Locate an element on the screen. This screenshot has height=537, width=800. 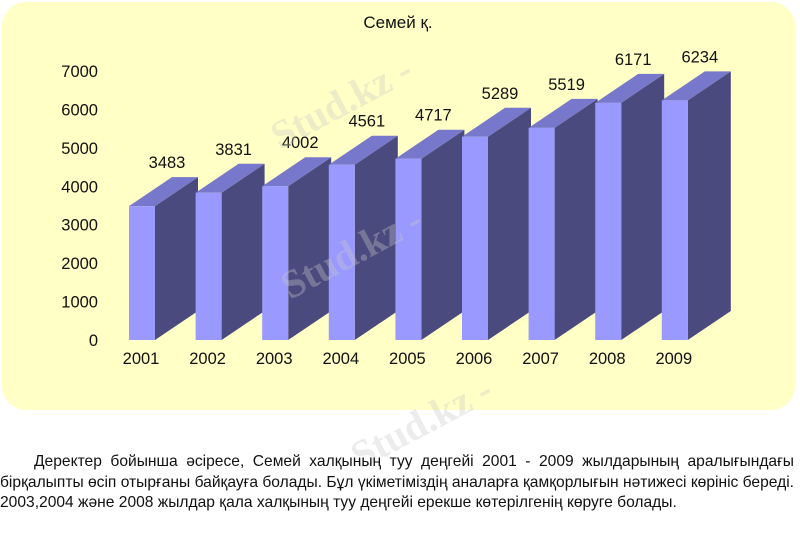
y-tick-label: 7000 is located at coordinates (79, 72).